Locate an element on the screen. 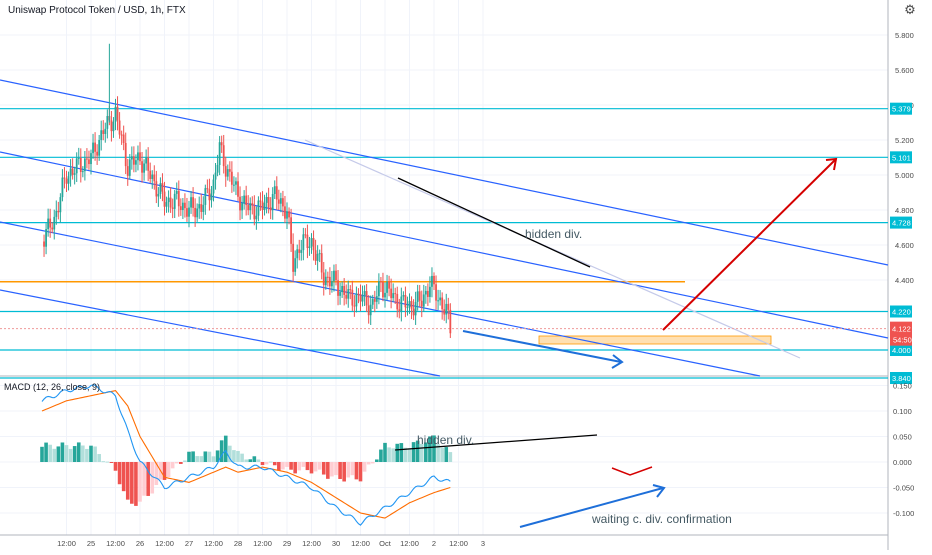 Image resolution: width=932 pixels, height=555 pixels. price-divergence-line is located at coordinates (494, 222).